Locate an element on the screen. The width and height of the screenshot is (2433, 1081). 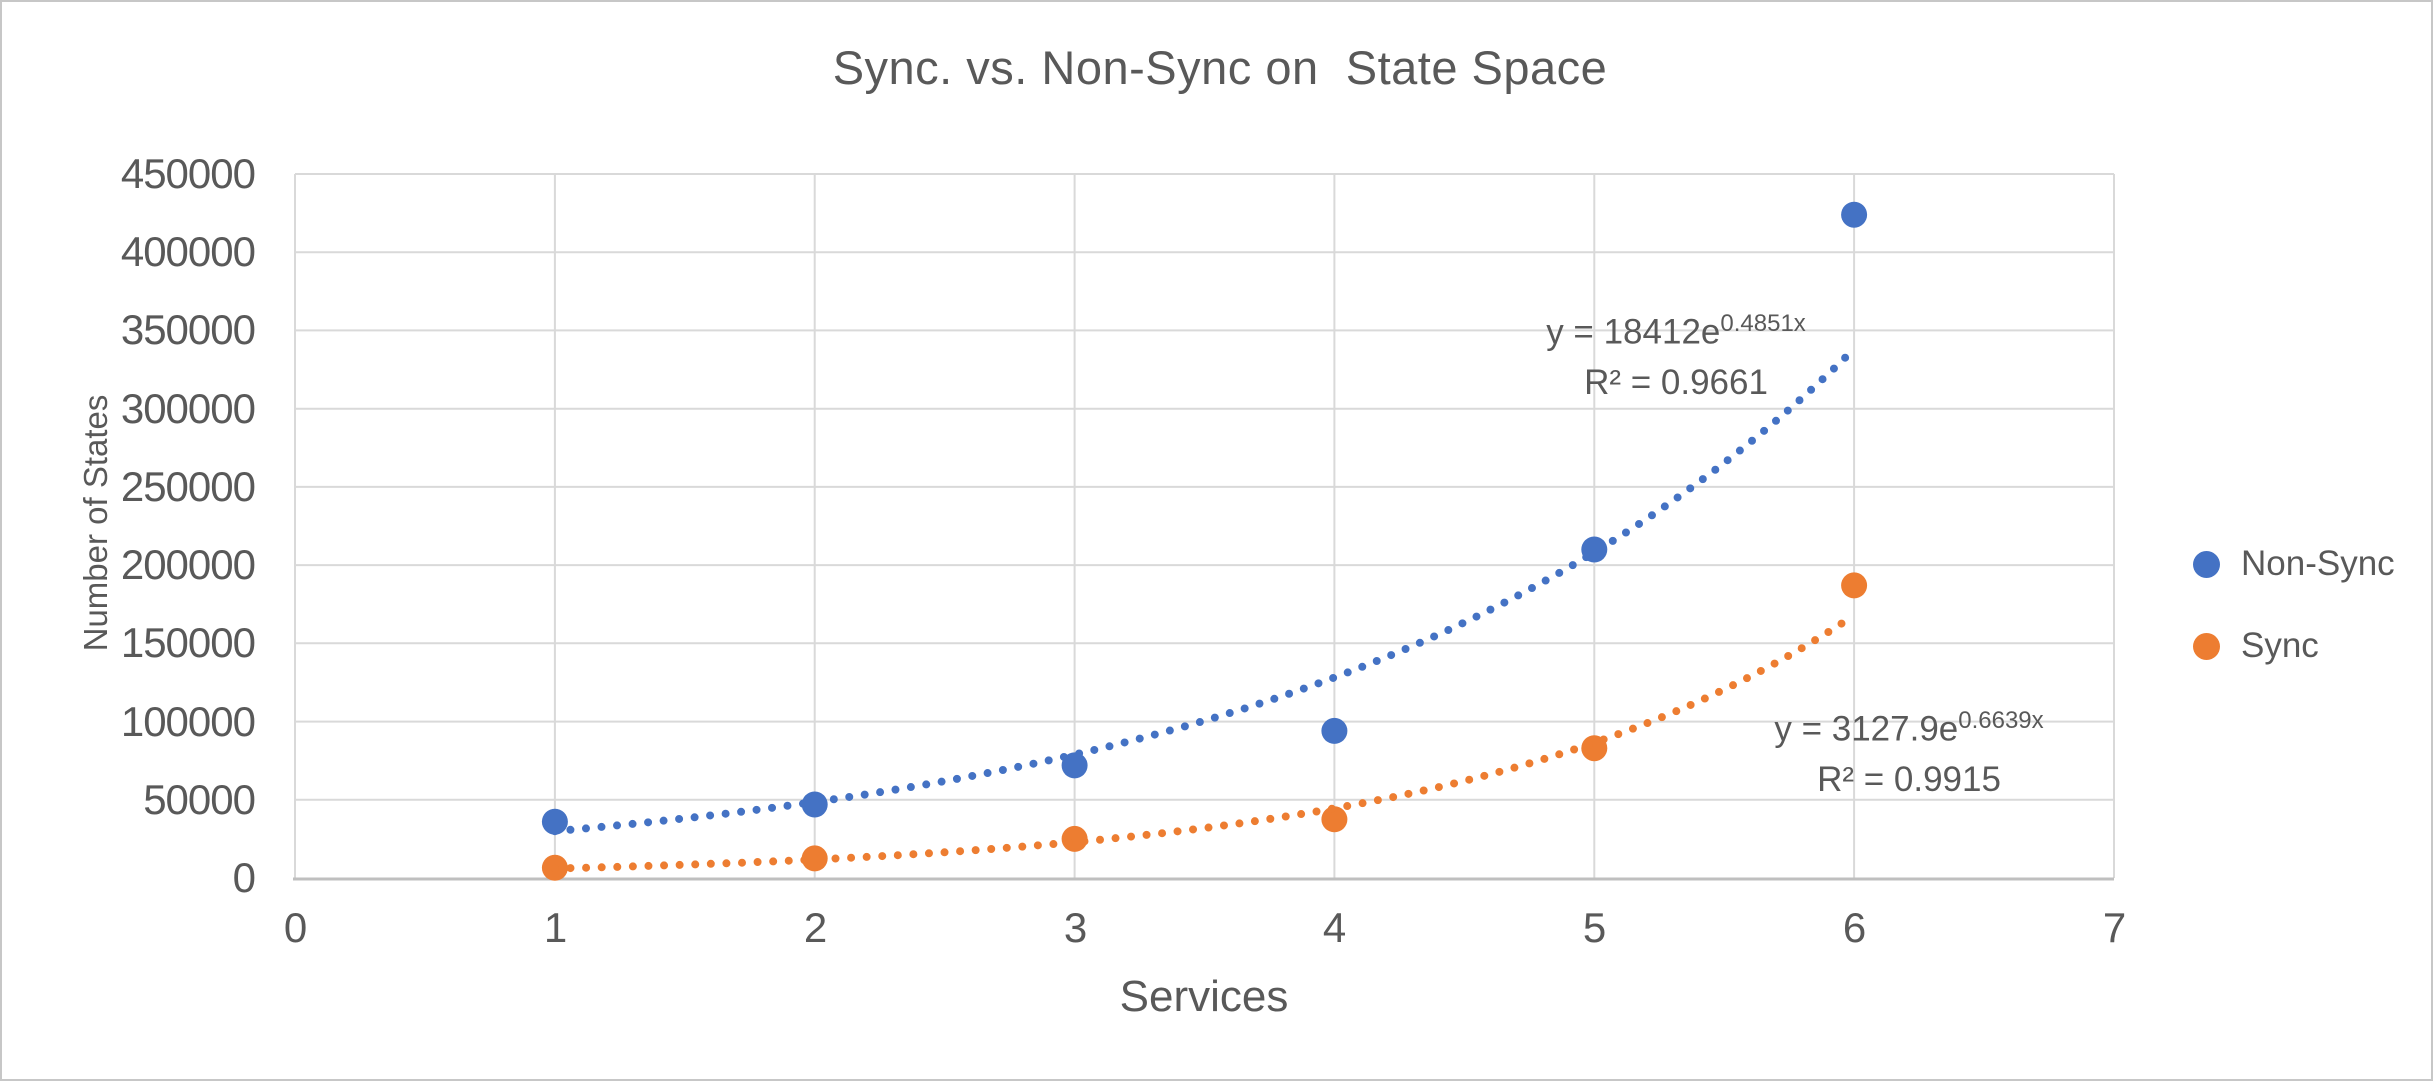
trendline-equation-sync-formula: y = 3127.9e0.6639x is located at coordinates (1909, 728).